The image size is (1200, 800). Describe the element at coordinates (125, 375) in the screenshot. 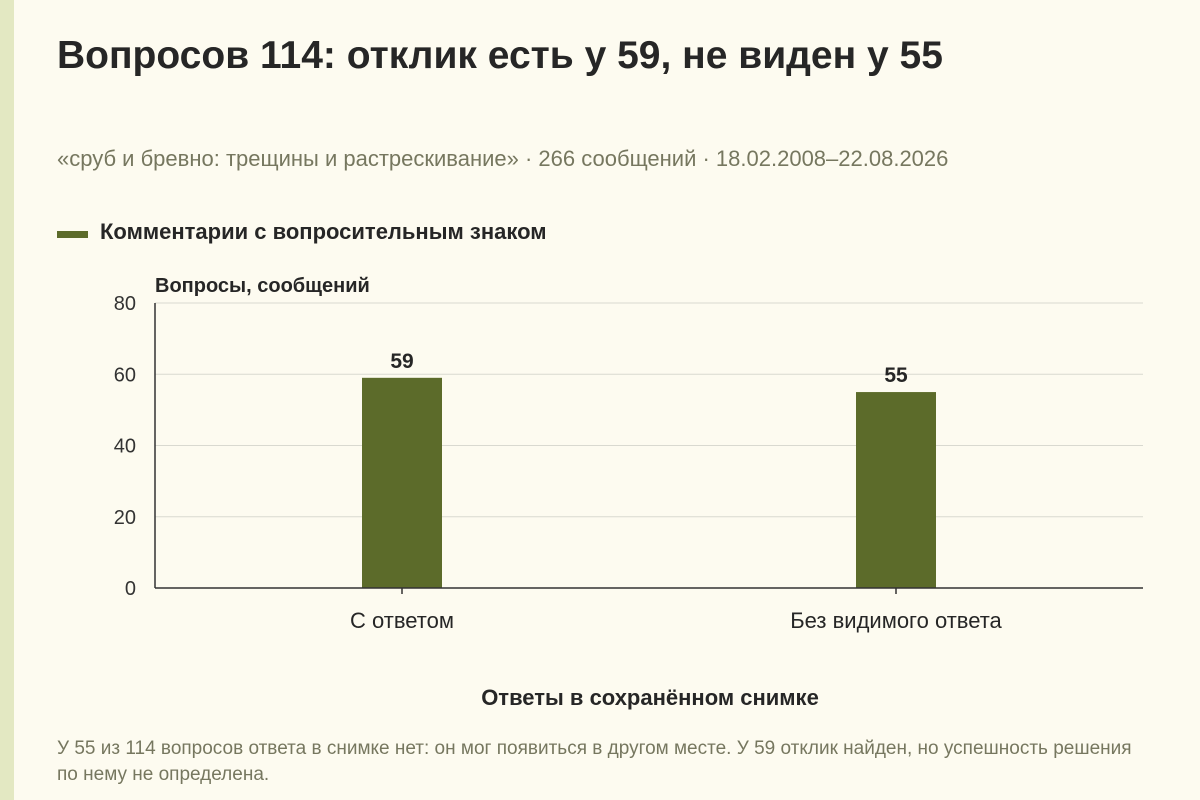

I see `y-tick-label: 60` at that location.